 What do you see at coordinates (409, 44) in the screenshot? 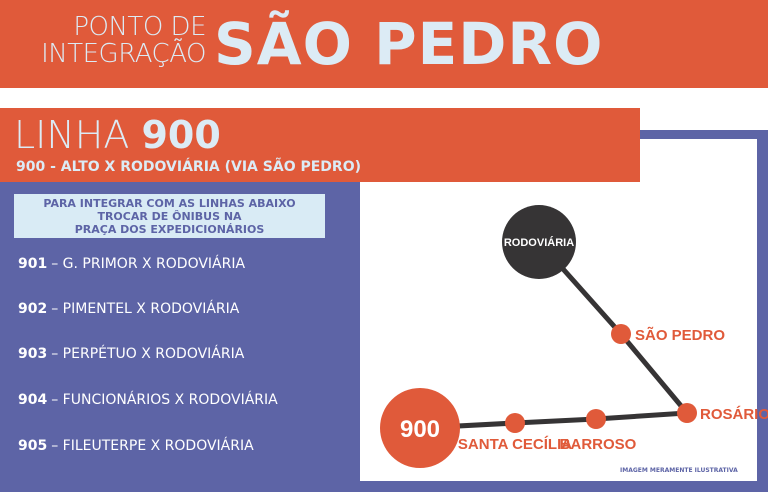
I see `header-title: SÃO PEDRO` at bounding box center [409, 44].